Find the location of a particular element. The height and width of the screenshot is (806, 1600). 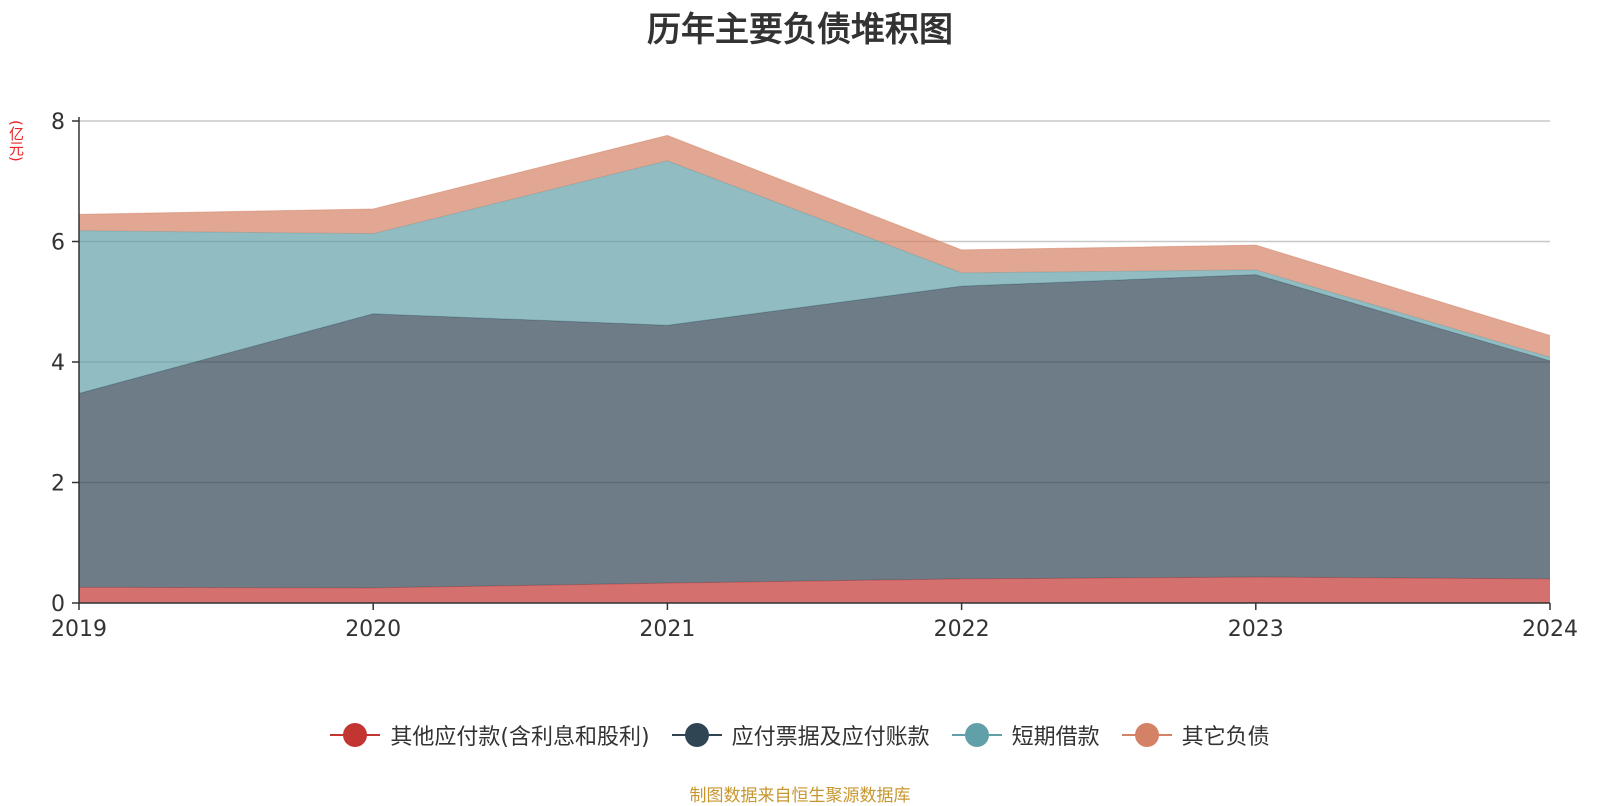

y-tick-label: 8 is located at coordinates (58, 122).